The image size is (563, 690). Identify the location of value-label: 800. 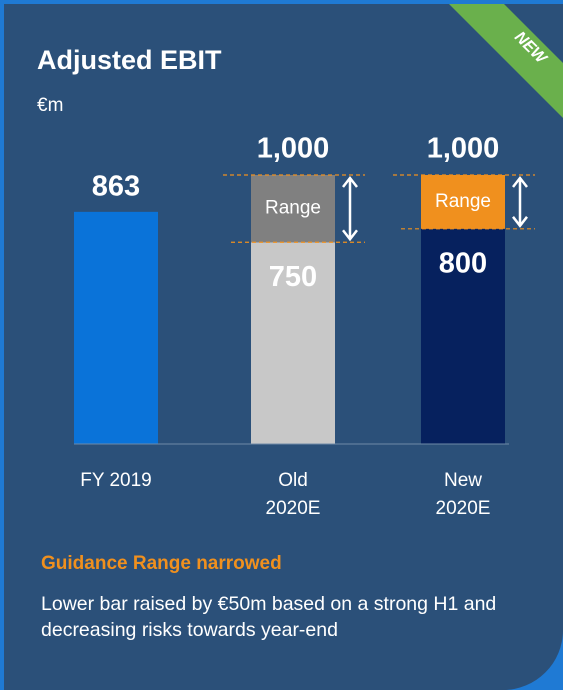
(463, 263).